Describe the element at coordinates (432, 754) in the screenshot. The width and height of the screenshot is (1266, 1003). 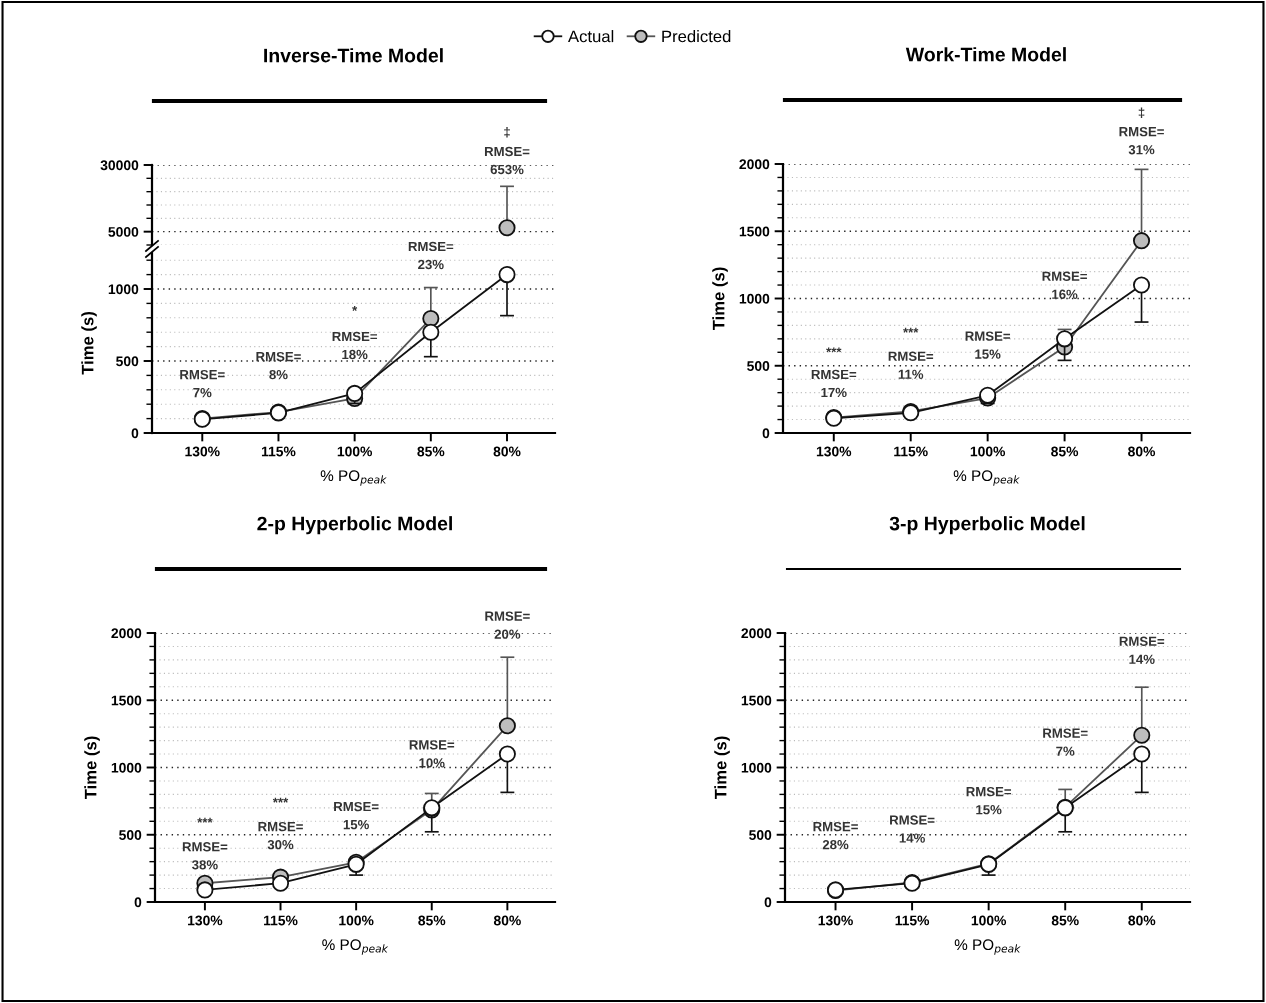
I see `annotation: RMSE= 10%` at that location.